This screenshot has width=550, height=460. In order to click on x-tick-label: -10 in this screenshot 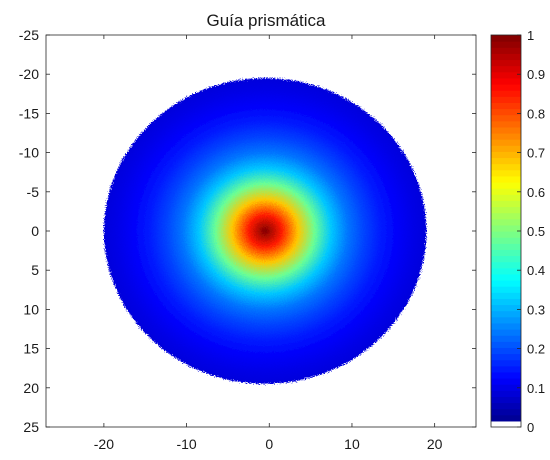, I will do `click(186, 444)`.